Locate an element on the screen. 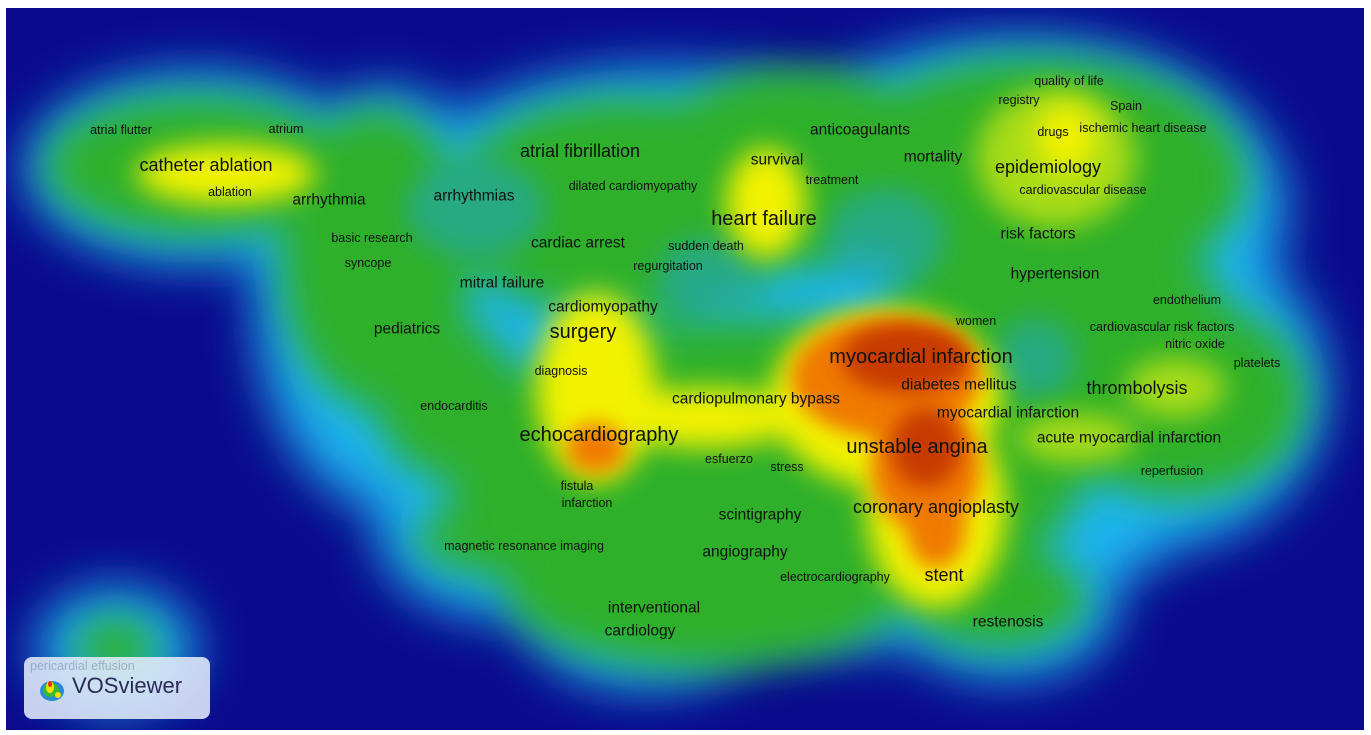 The height and width of the screenshot is (735, 1371). term-label: electrocardiography is located at coordinates (835, 576).